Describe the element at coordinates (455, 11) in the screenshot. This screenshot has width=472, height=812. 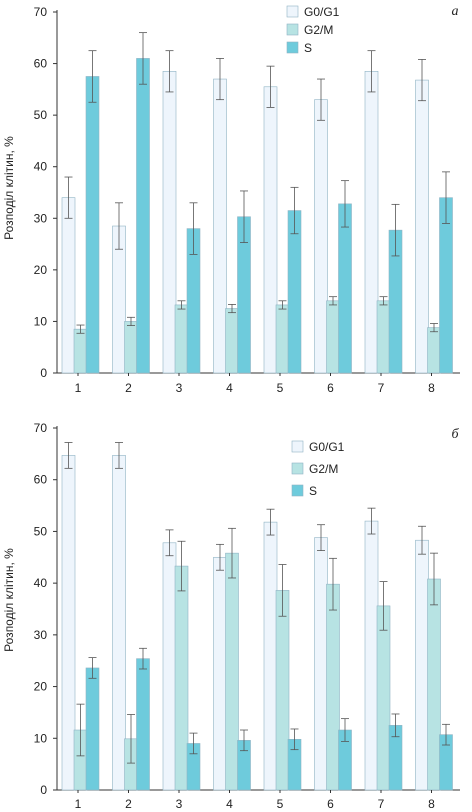
I see `panel-label: а` at that location.